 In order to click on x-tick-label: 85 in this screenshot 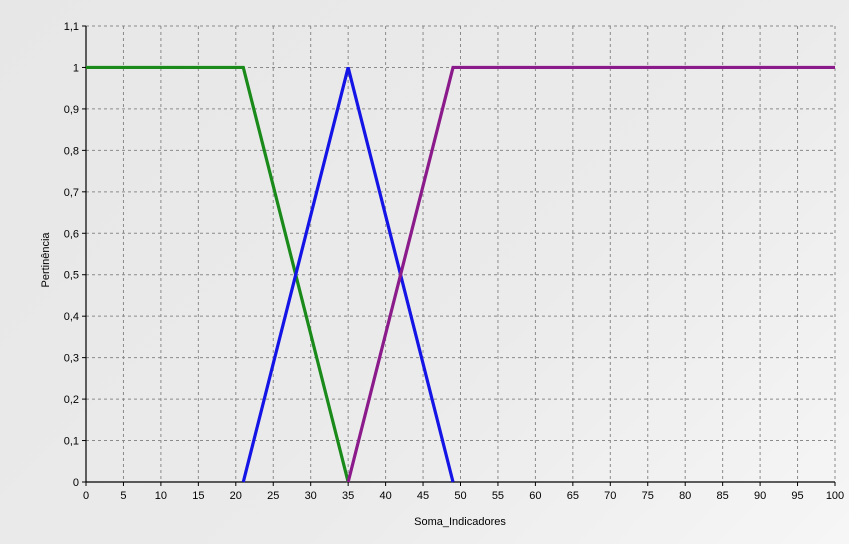, I will do `click(723, 496)`.